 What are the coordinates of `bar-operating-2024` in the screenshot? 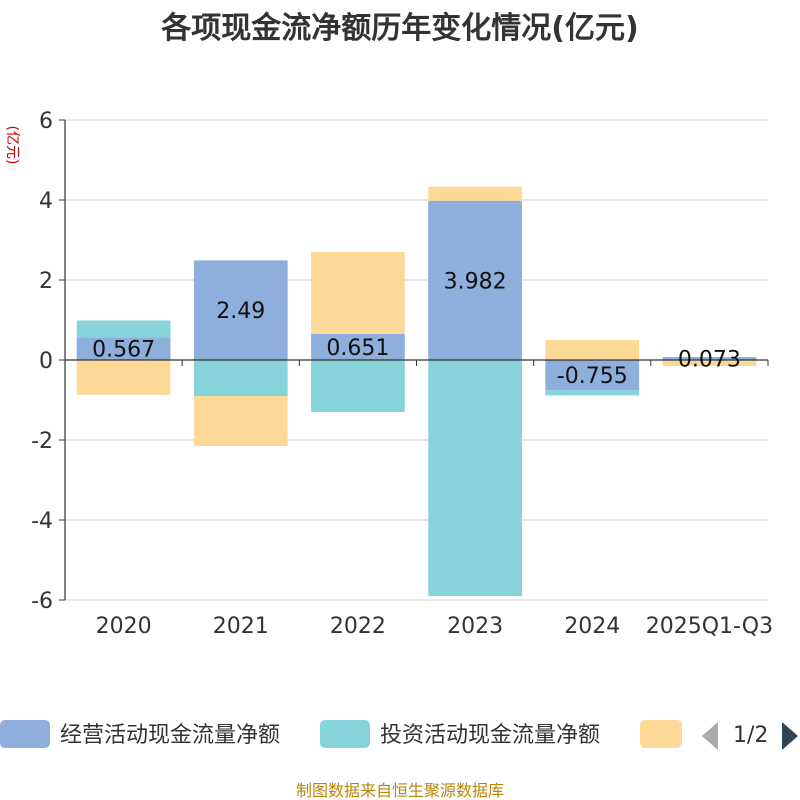 It's located at (592, 375).